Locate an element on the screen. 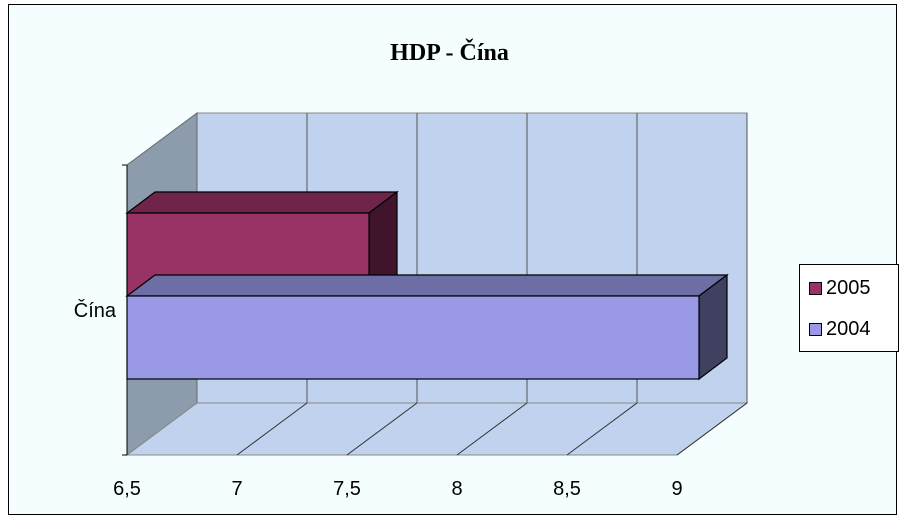 This screenshot has height=517, width=899. category-labels: Čína is located at coordinates (95, 310).